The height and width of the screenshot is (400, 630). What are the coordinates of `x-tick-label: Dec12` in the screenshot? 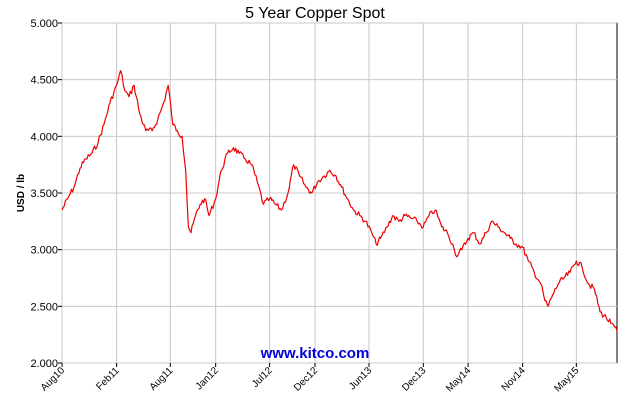 It's located at (306, 379).